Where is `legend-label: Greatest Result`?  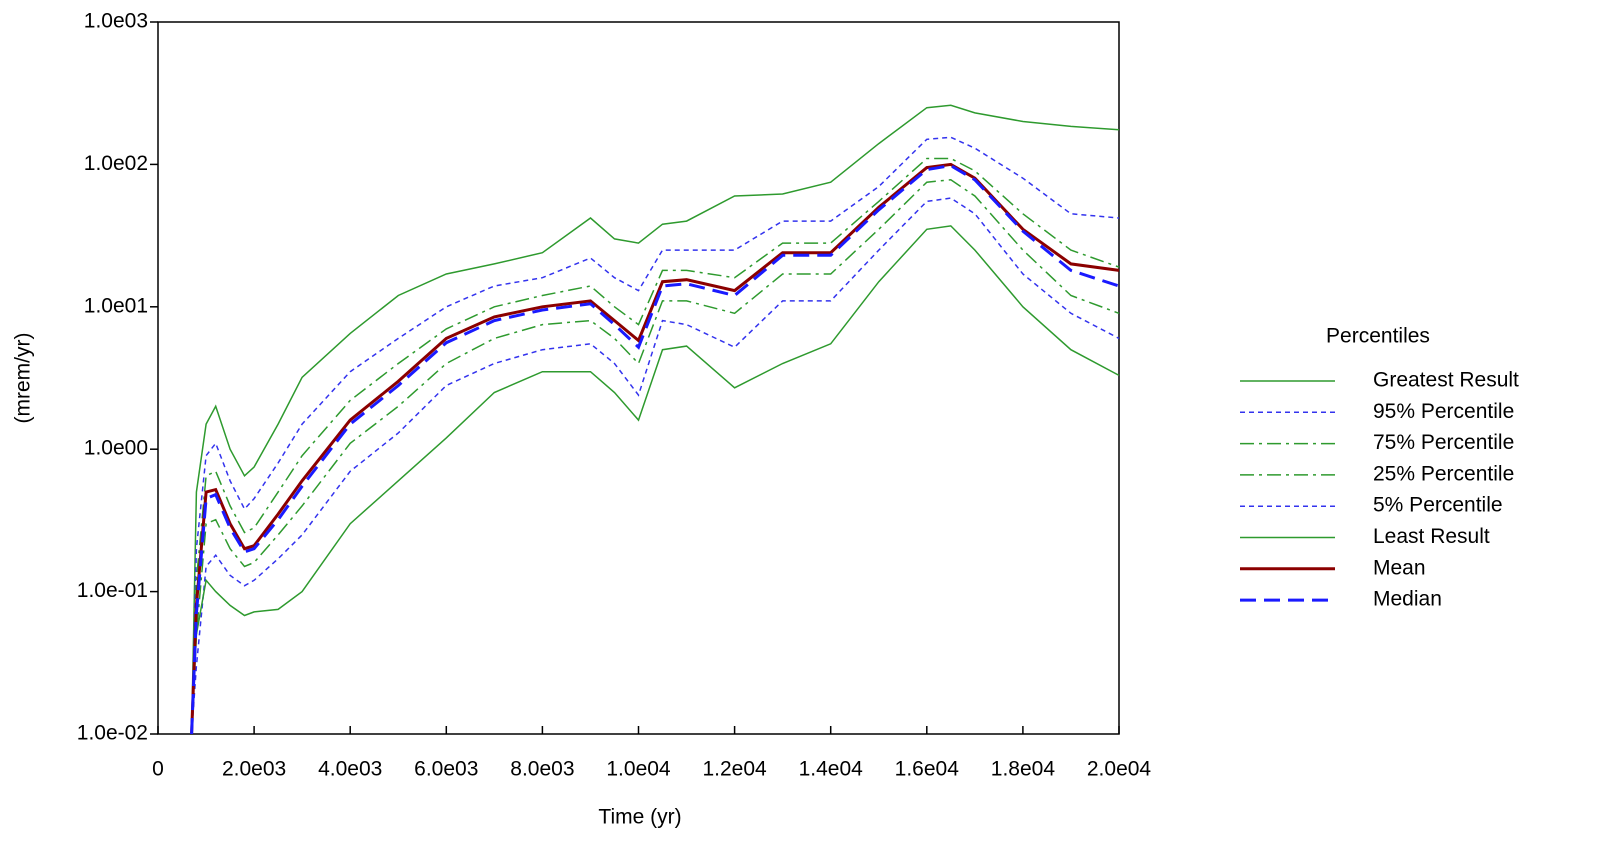 legend-label: Greatest Result is located at coordinates (1446, 380).